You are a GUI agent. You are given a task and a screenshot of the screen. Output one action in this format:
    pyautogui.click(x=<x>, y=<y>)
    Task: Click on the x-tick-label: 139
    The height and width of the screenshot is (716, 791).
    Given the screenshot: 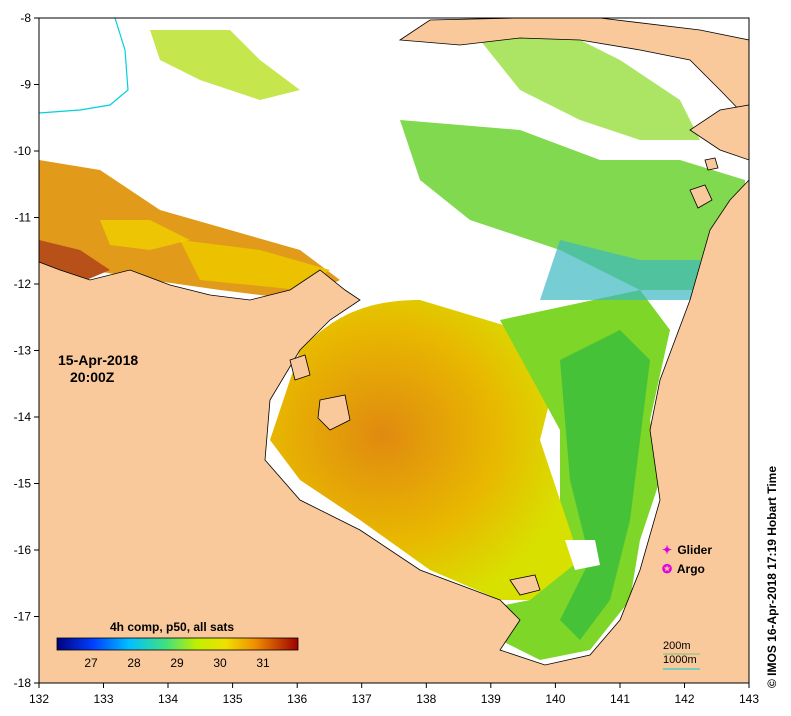 What is the action you would take?
    pyautogui.click(x=491, y=699)
    